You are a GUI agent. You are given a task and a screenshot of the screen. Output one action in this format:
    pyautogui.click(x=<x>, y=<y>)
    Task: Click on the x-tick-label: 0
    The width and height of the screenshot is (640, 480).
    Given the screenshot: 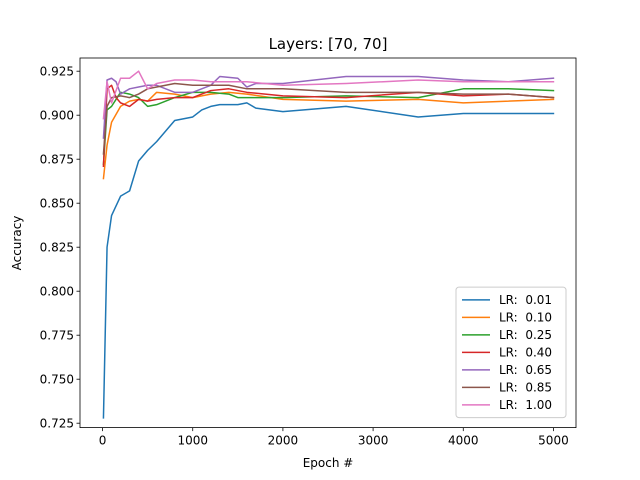 What is the action you would take?
    pyautogui.click(x=103, y=441)
    